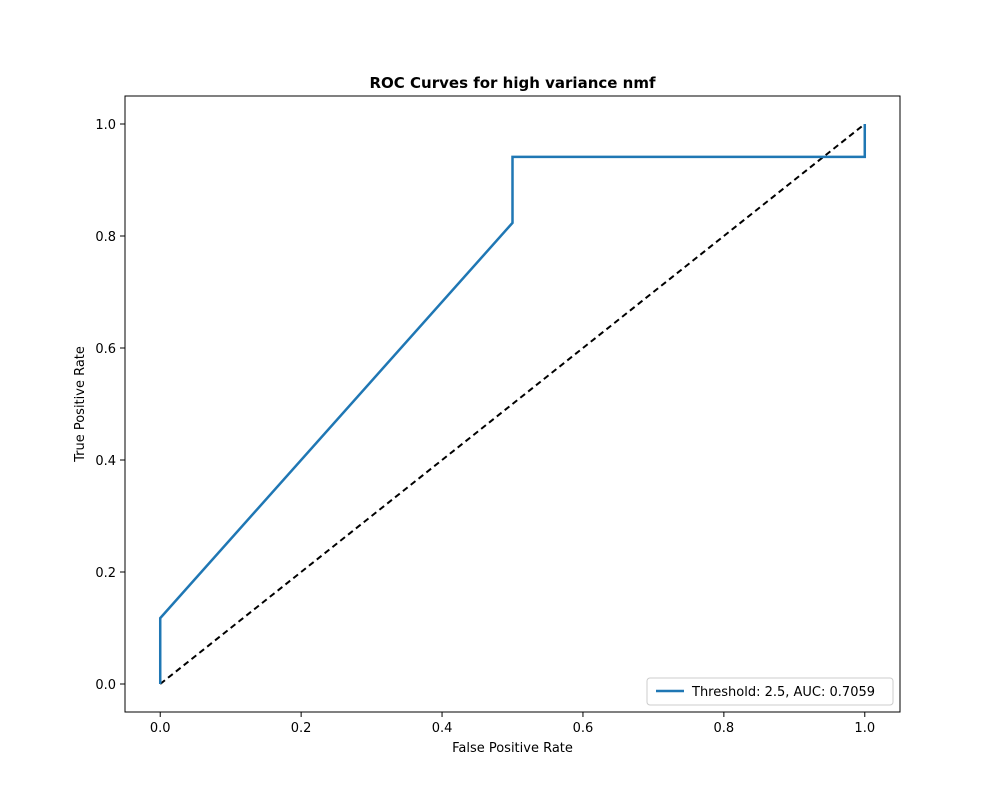 The image size is (1000, 800). I want to click on legend: Threshold: 2.5, AUC: 0.7059, so click(770, 691).